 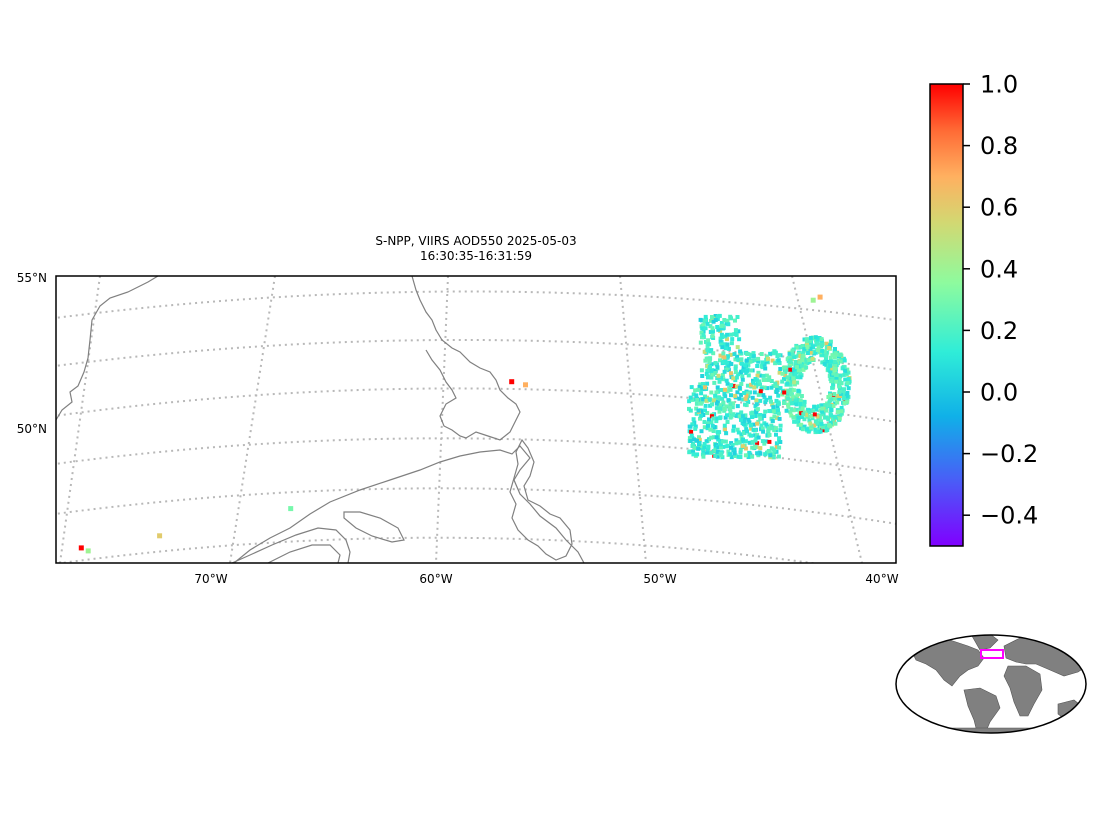 I want to click on lon-label-40w: 40°W, so click(x=881, y=579).